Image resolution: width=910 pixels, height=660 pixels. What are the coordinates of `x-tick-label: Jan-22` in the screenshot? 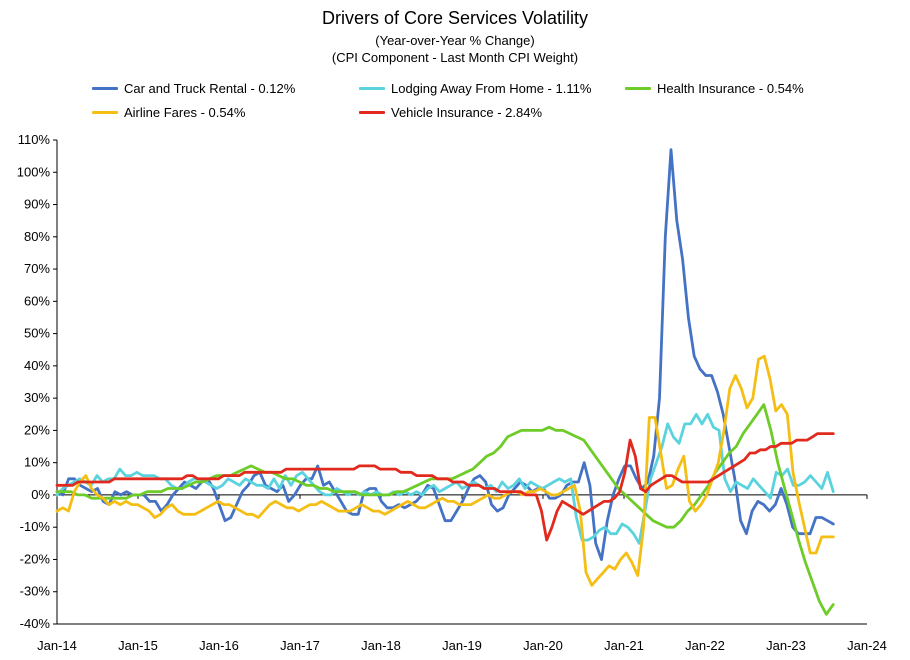 It's located at (705, 645).